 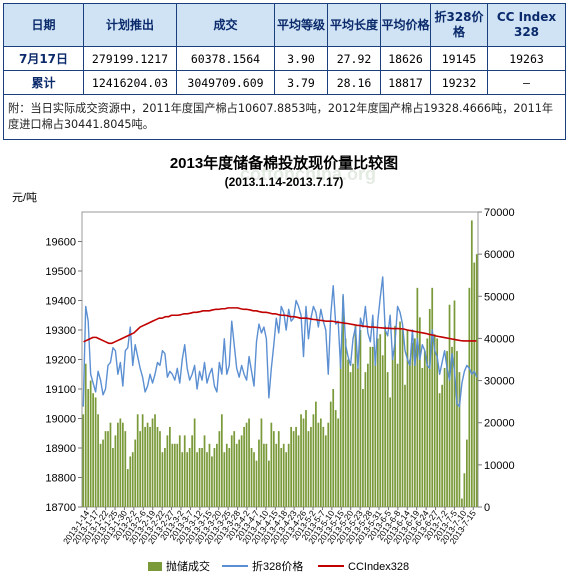 What do you see at coordinates (284, 182) in the screenshot?
I see `chart-subtitle: (2013.1.14-2013.7.17)` at bounding box center [284, 182].